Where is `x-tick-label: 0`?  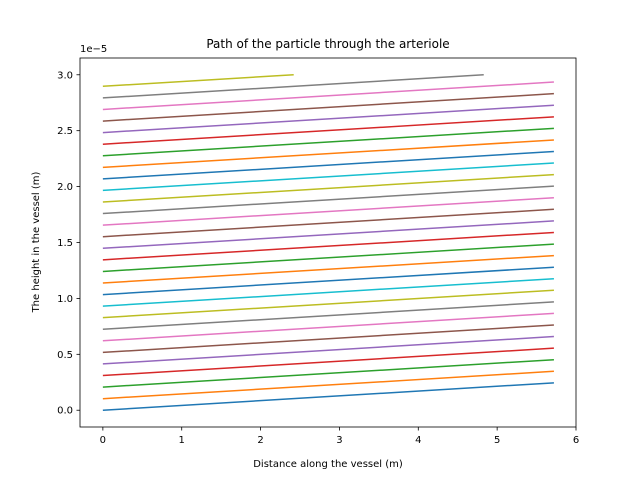
x-tick-label: 0 is located at coordinates (103, 440).